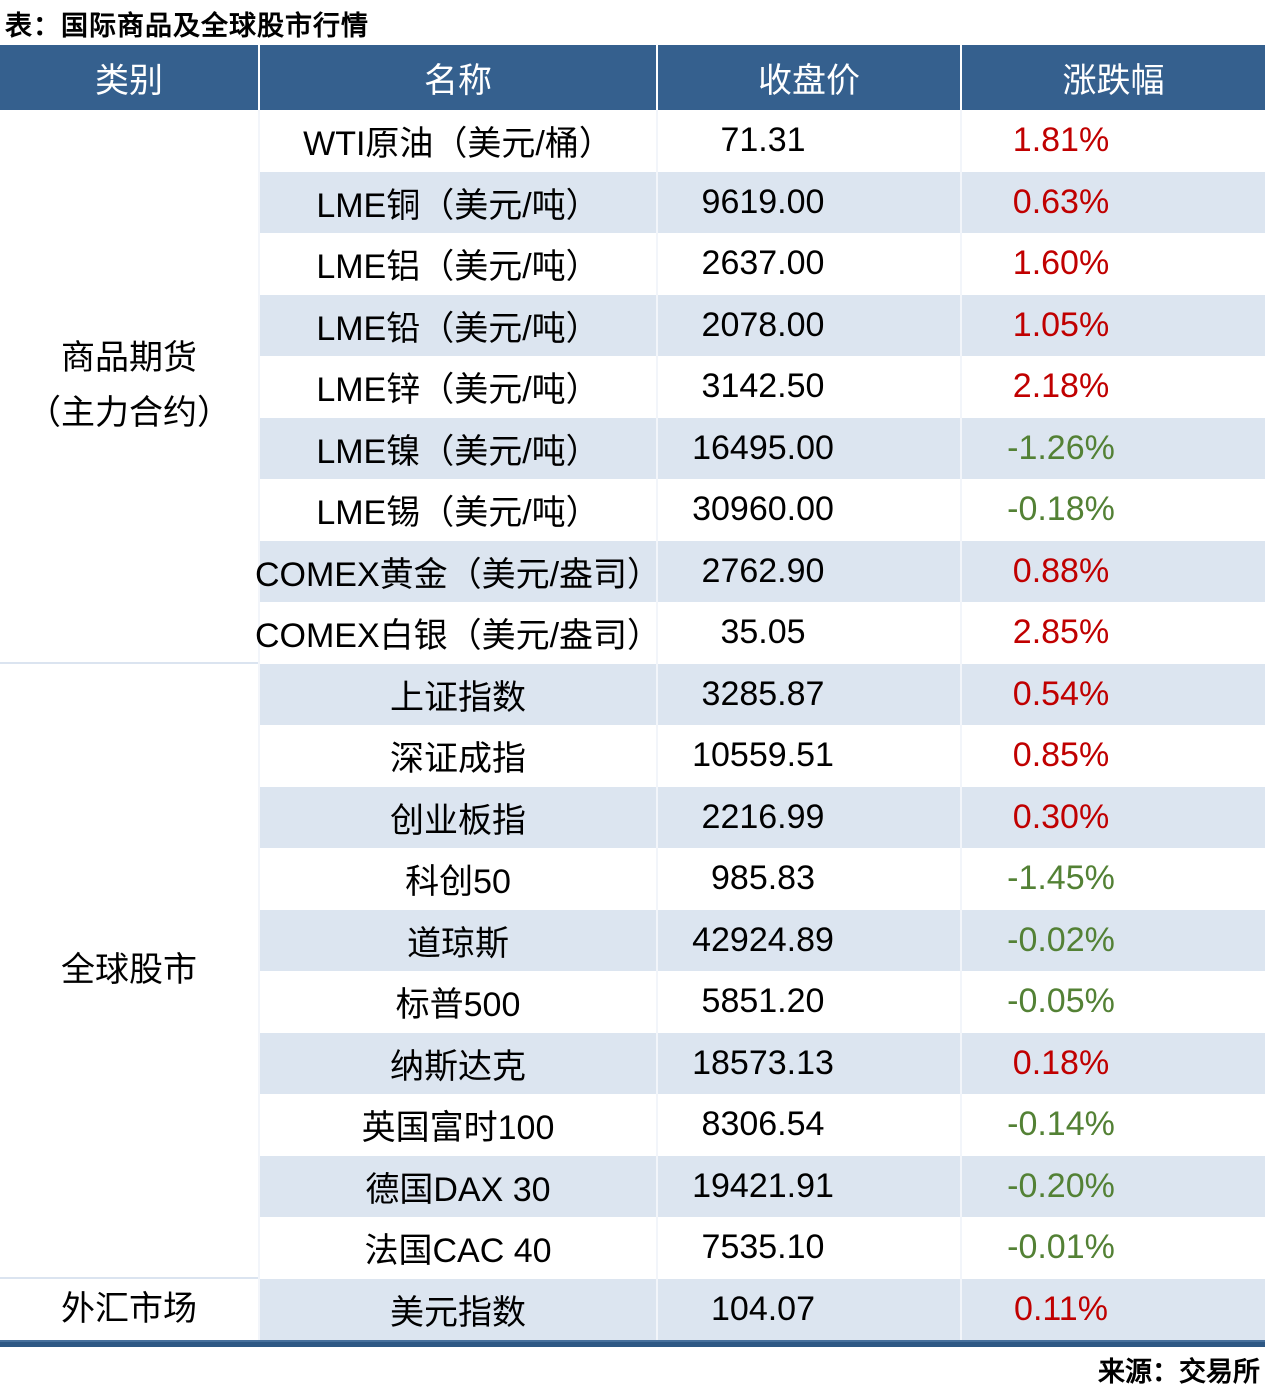 The height and width of the screenshot is (1387, 1265). What do you see at coordinates (1112, 1186) in the screenshot?
I see `change-cell: -0.20%` at bounding box center [1112, 1186].